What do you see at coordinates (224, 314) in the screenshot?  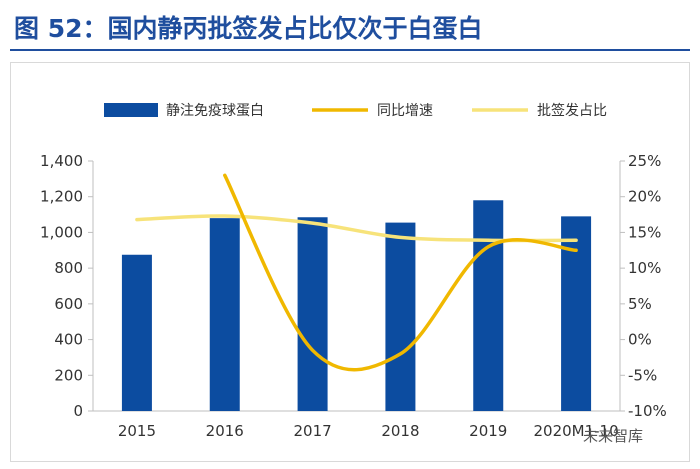 I see `bar-2016` at bounding box center [224, 314].